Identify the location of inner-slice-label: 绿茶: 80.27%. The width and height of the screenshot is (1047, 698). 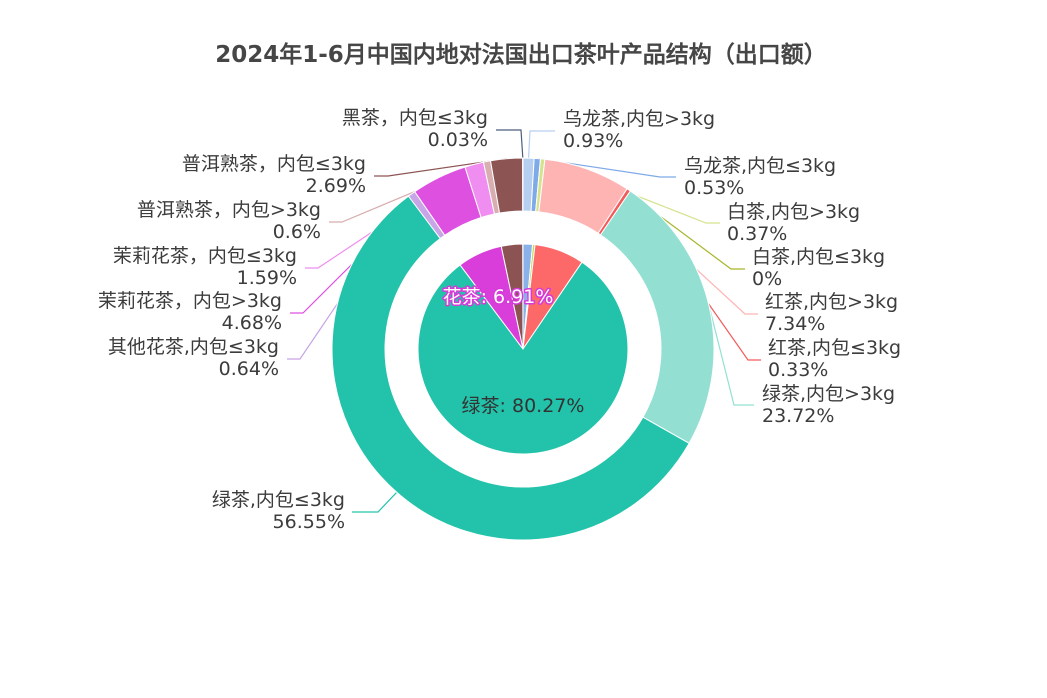
(523, 406).